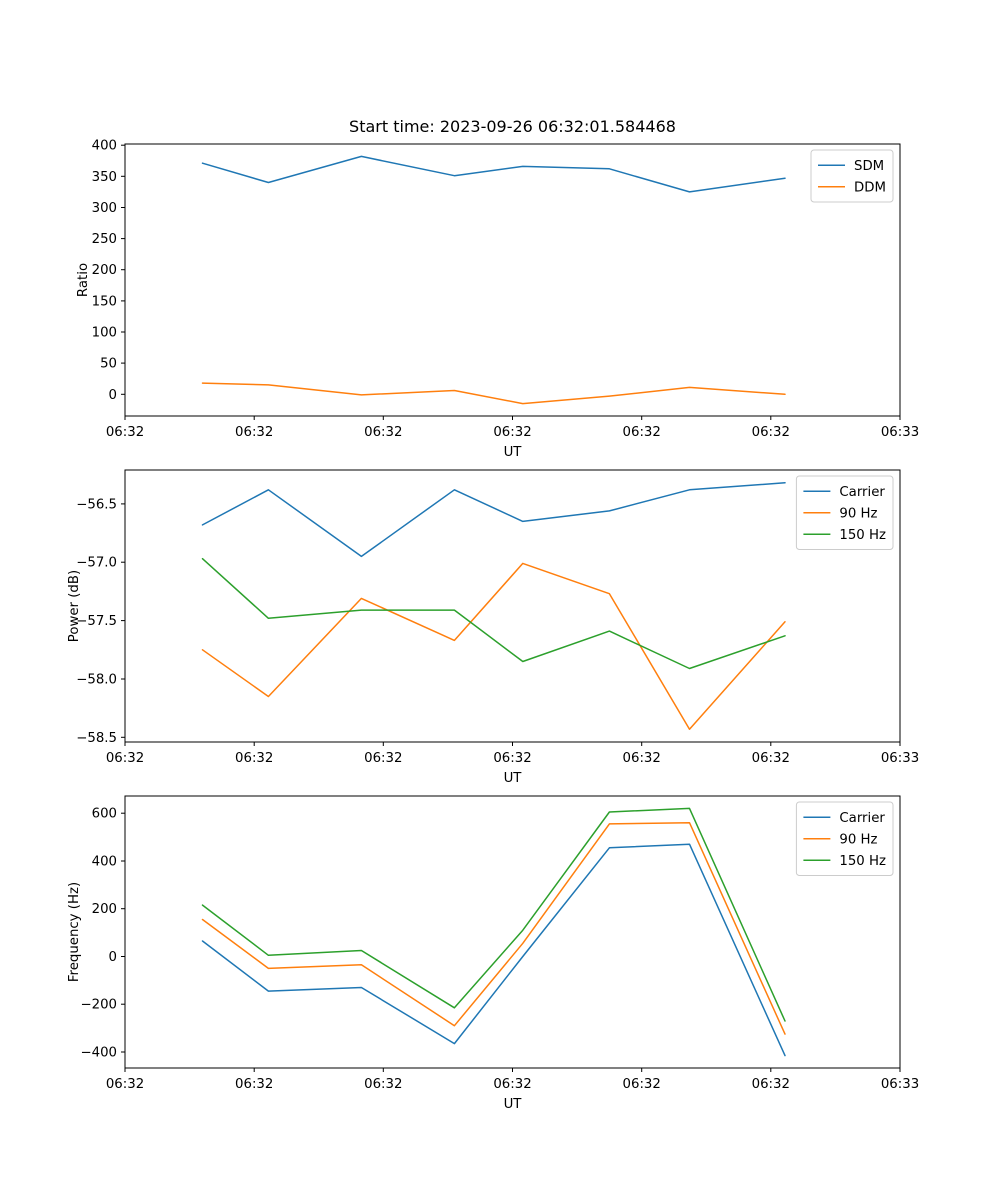 Image resolution: width=1000 pixels, height=1200 pixels. Describe the element at coordinates (98, 1005) in the screenshot. I see `y-tick-label: −200` at that location.